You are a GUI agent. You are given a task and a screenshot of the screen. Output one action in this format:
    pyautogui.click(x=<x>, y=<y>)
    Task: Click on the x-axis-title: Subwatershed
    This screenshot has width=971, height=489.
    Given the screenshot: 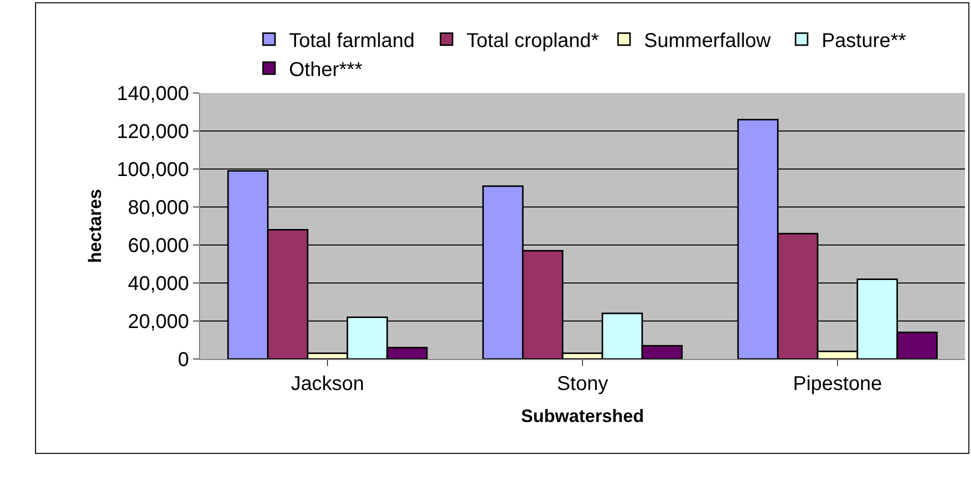 What is the action you would take?
    pyautogui.click(x=582, y=416)
    